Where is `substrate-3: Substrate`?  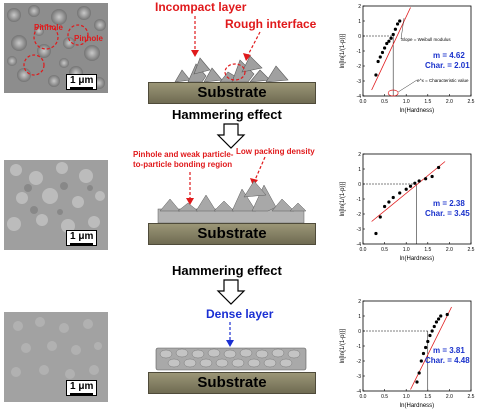 substrate-3: Substrate is located at coordinates (232, 383).